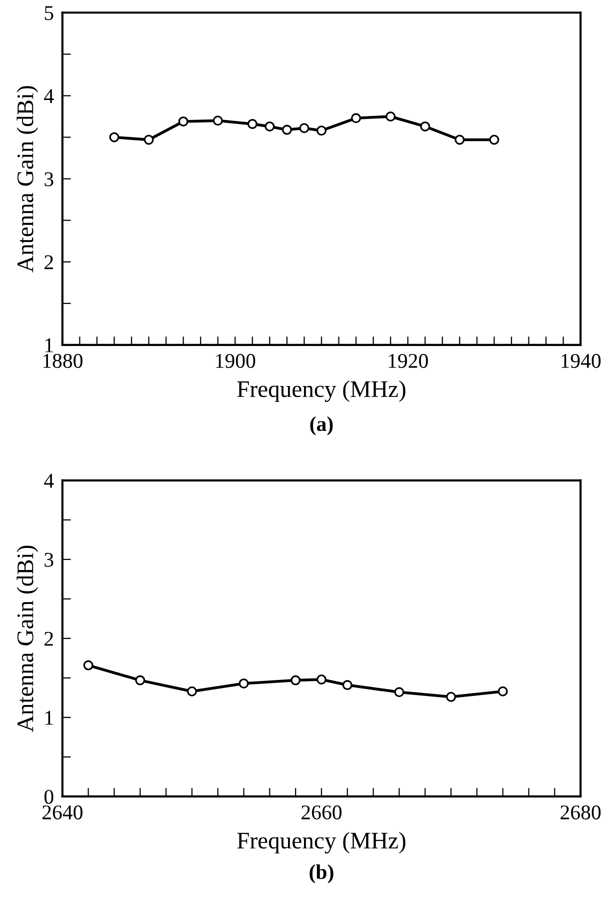 The width and height of the screenshot is (606, 903). What do you see at coordinates (581, 361) in the screenshot?
I see `x-tick-label: 1940` at bounding box center [581, 361].